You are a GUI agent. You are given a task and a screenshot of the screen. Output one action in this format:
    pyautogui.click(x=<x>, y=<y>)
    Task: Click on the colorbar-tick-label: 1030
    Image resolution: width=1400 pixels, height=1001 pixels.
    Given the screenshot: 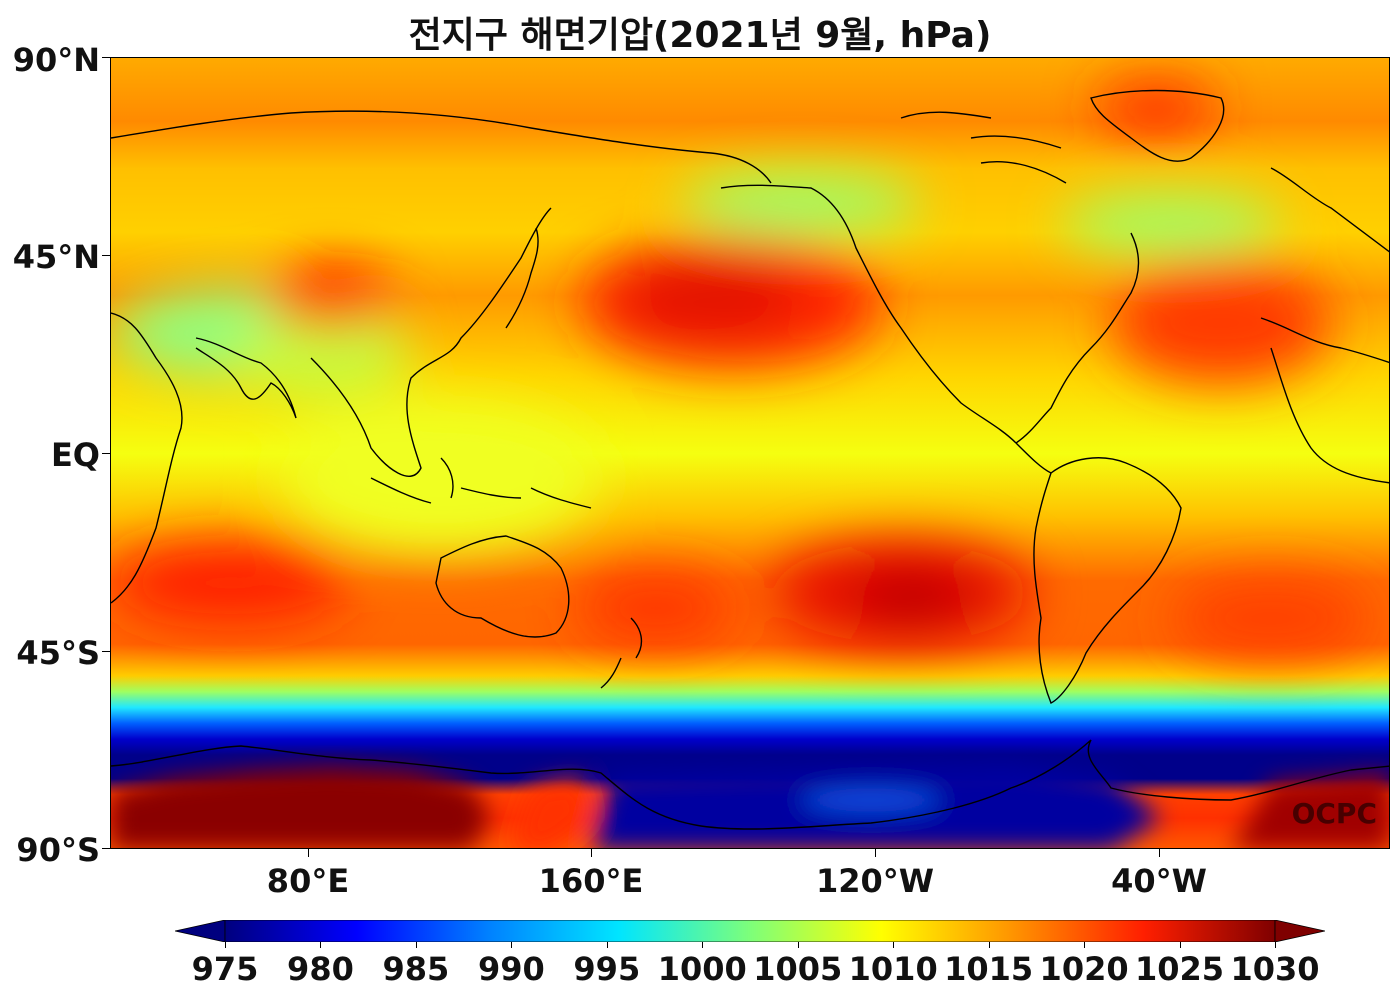 What is the action you would take?
    pyautogui.click(x=1275, y=969)
    